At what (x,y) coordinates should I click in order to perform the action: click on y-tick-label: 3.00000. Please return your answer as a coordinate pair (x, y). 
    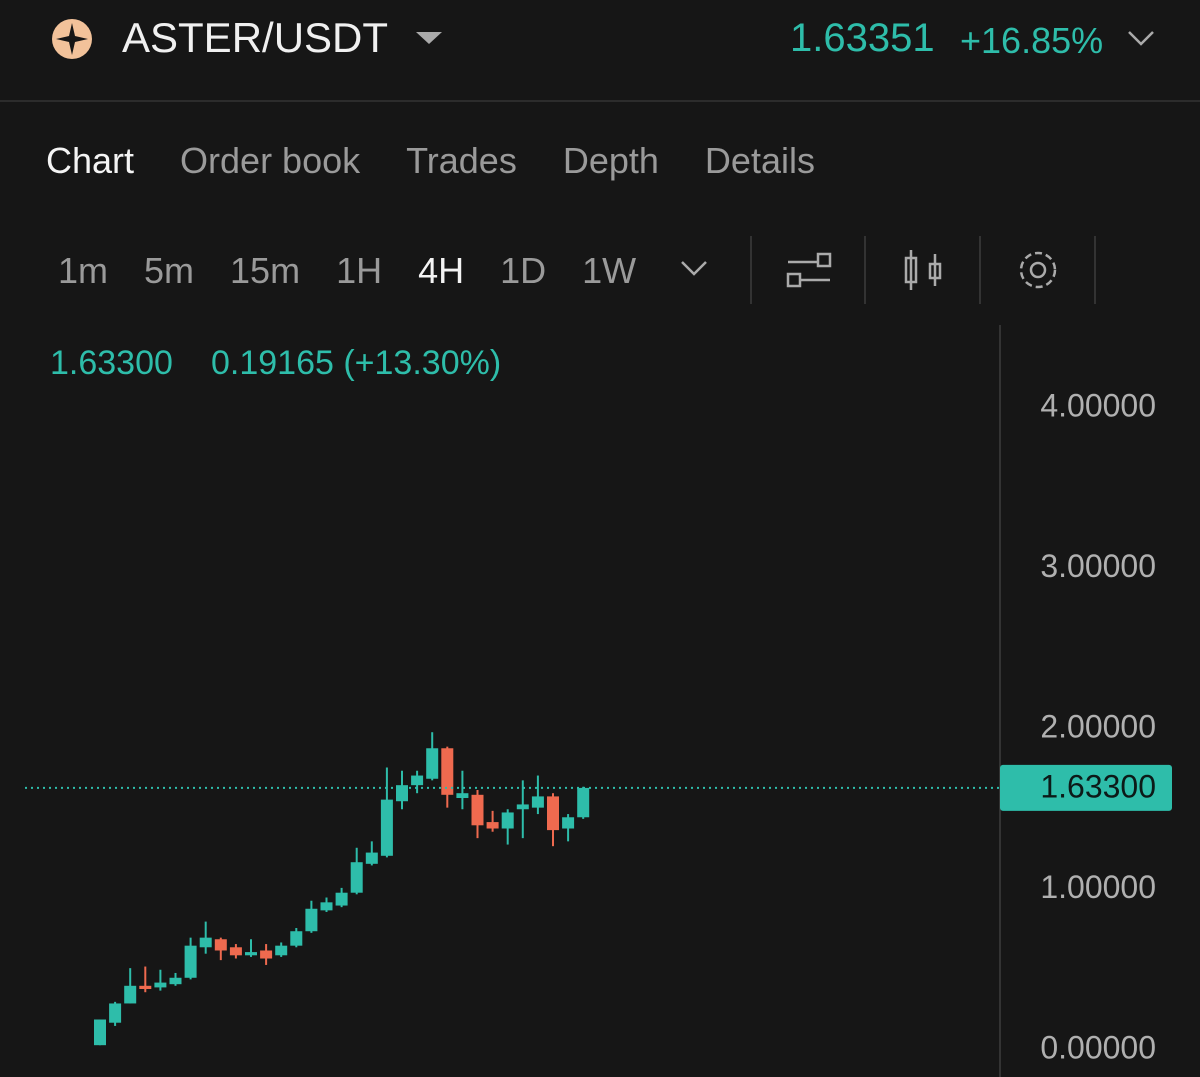
    Looking at the image, I should click on (1098, 566).